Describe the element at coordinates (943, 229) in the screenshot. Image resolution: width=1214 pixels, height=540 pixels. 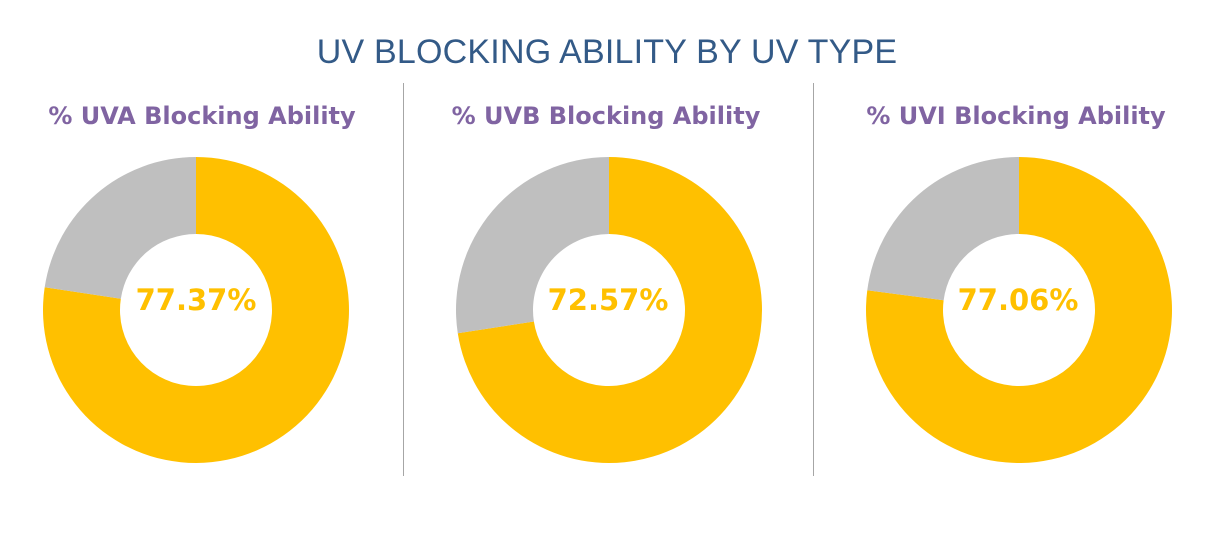
I see `uvi-remainder-slice` at that location.